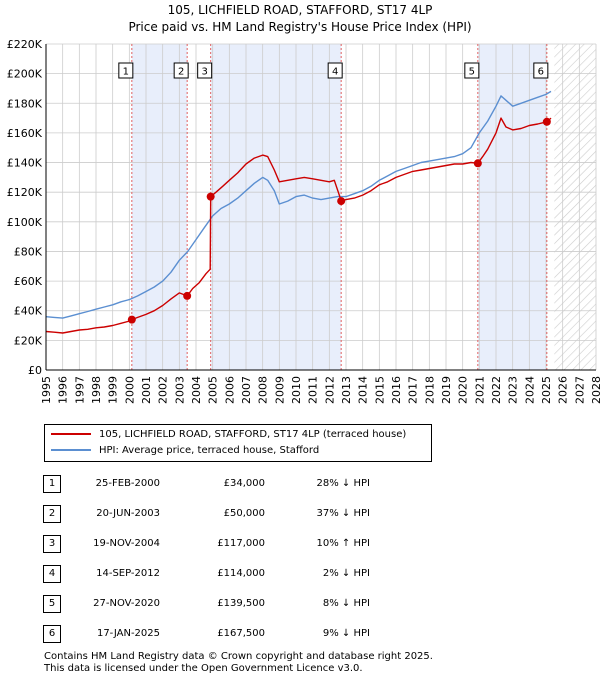 This screenshot has height=680, width=600. What do you see at coordinates (513, 390) in the screenshot?
I see `x-tick-label: 2023` at bounding box center [513, 390].